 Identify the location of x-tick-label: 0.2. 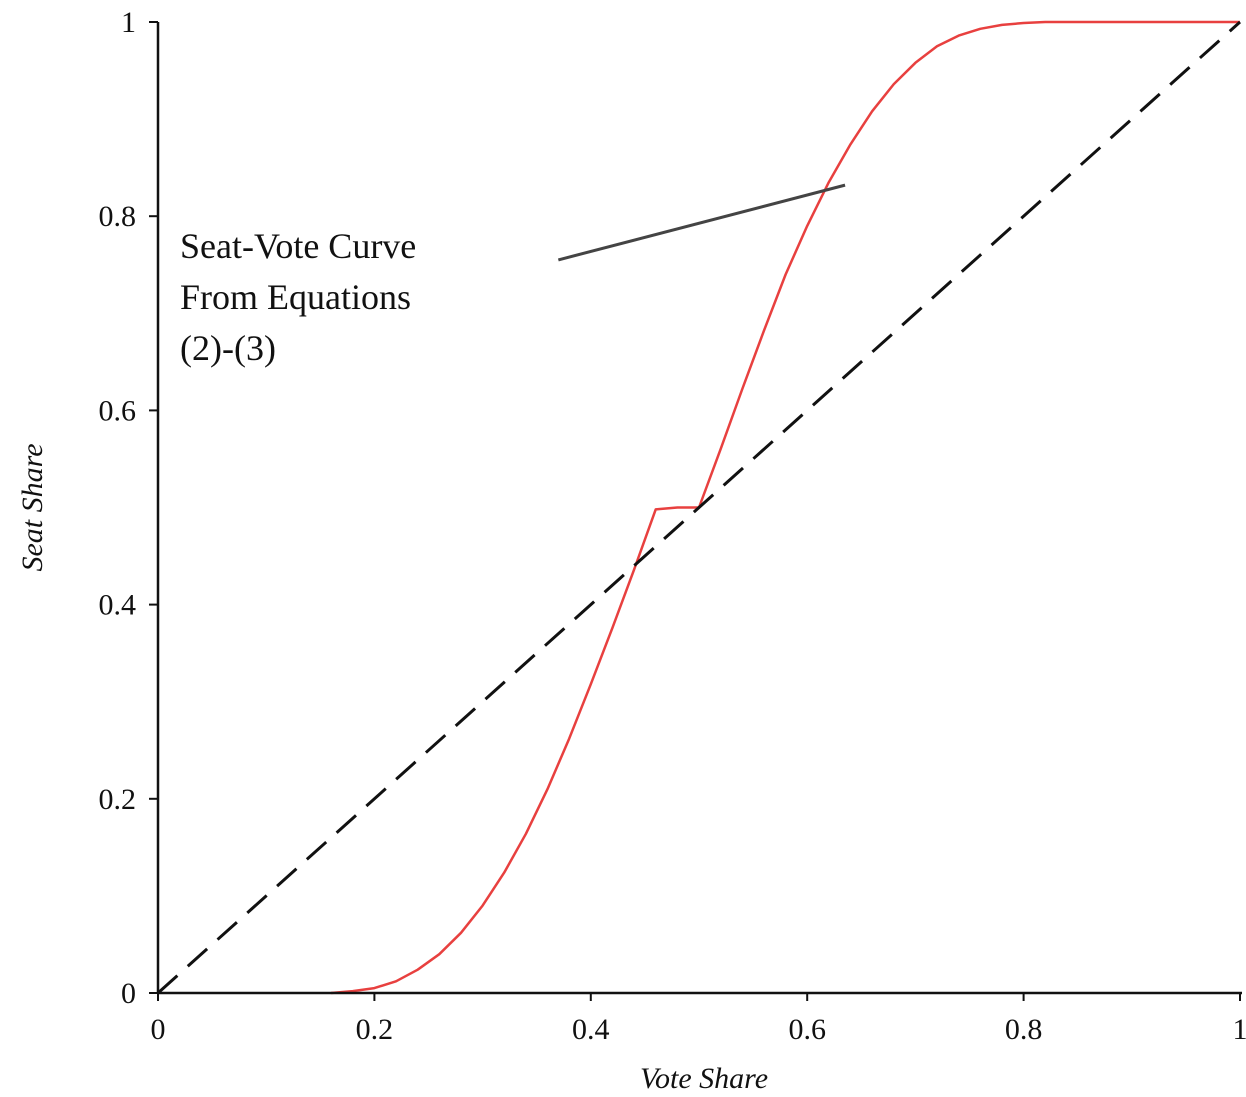
(375, 1029).